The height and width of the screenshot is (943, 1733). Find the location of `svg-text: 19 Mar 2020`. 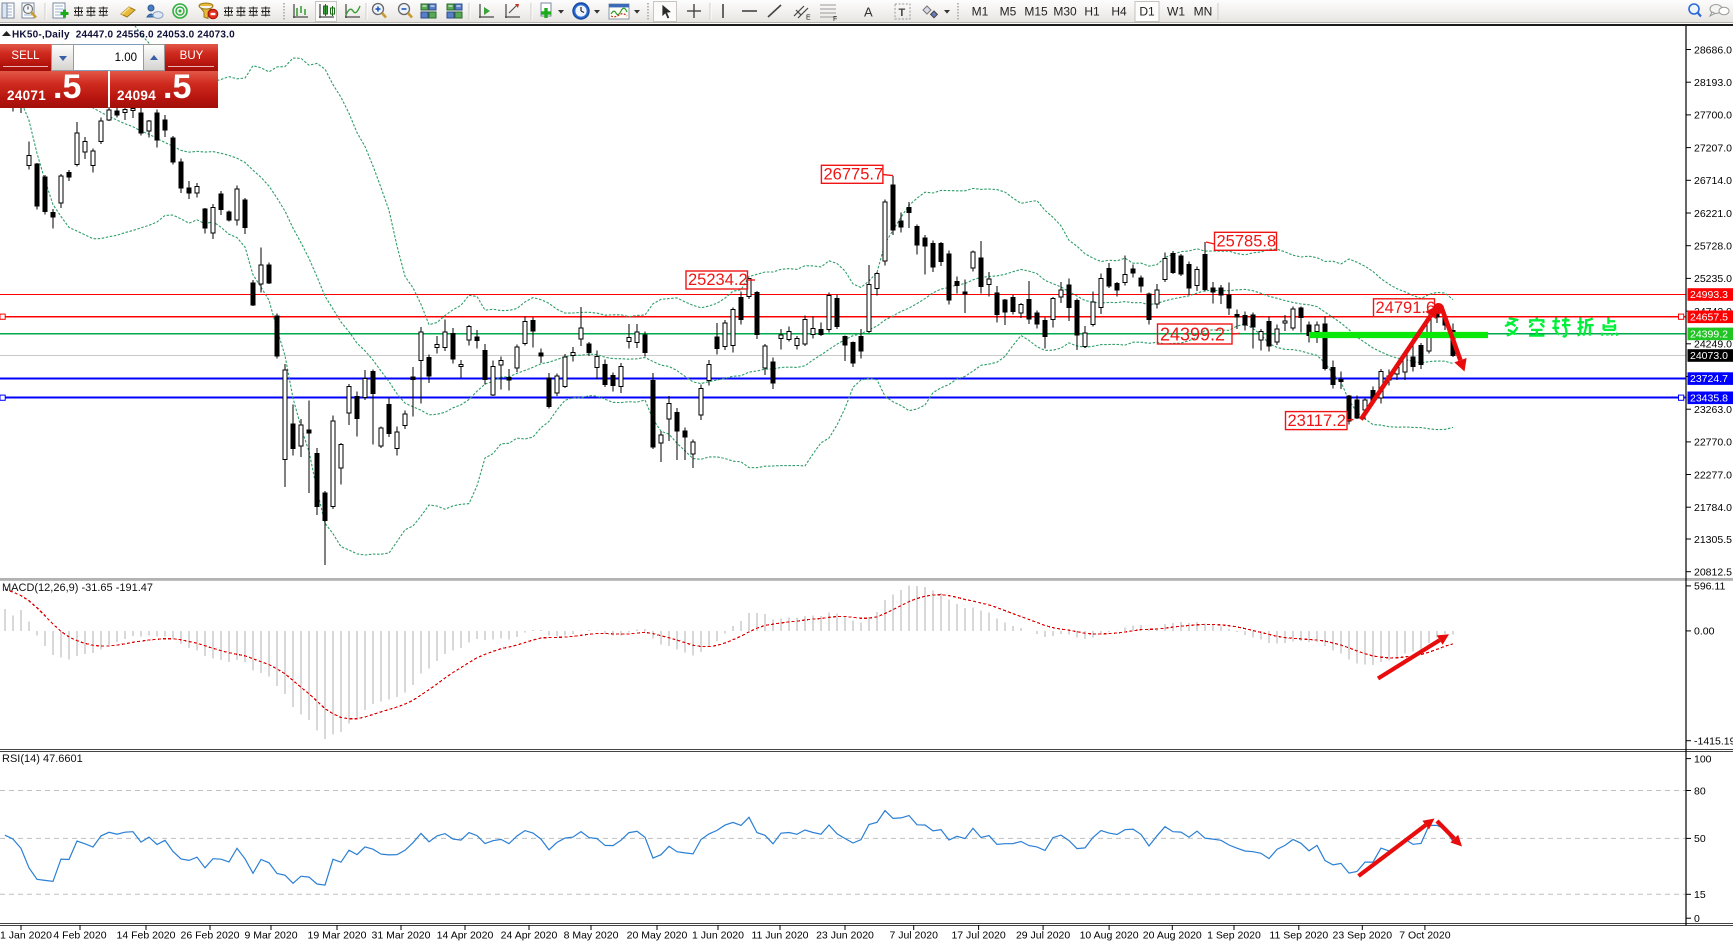

svg-text: 19 Mar 2020 is located at coordinates (337, 936).